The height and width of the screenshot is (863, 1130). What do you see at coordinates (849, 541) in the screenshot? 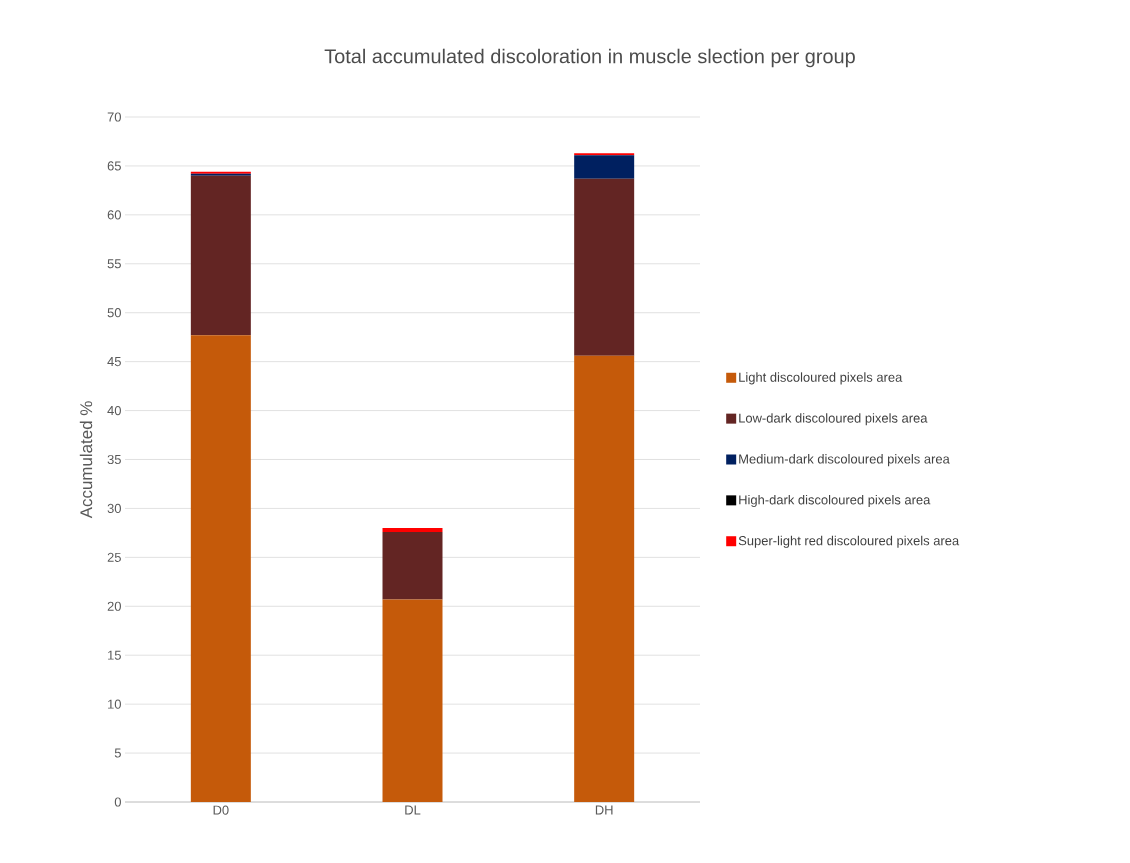
I see `legend-label: Super-light red discoloured pixels area` at bounding box center [849, 541].